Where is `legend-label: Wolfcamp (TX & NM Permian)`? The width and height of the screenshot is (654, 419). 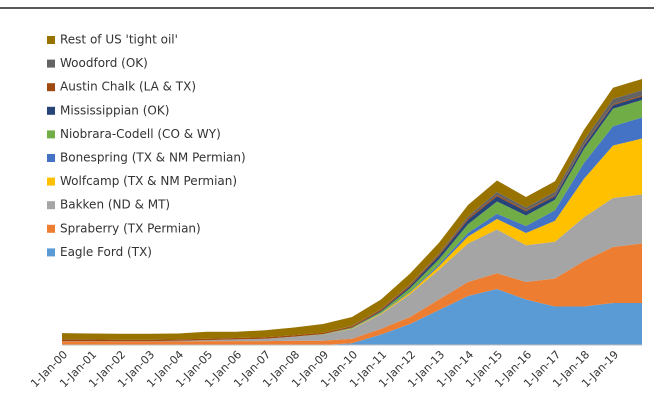 legend-label: Wolfcamp (TX & NM Permian) is located at coordinates (148, 181).